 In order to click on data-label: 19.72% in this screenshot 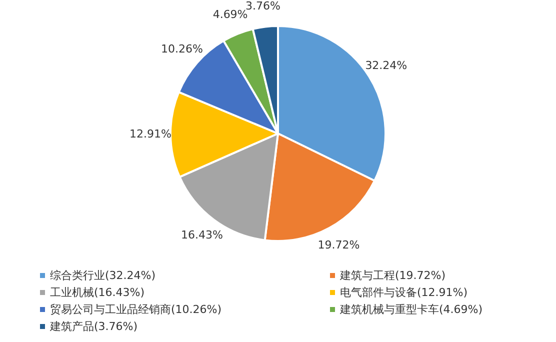, I will do `click(339, 245)`.